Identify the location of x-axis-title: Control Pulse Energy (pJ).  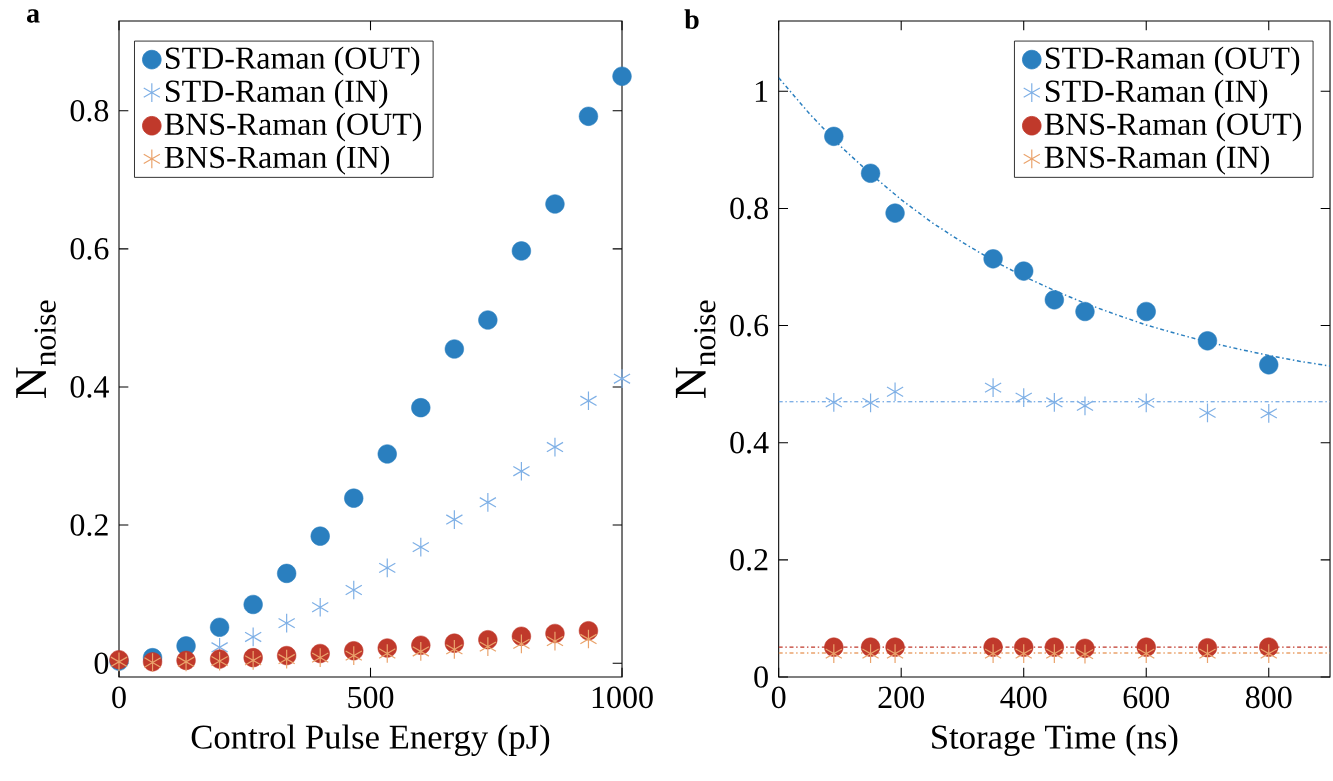
(370, 740).